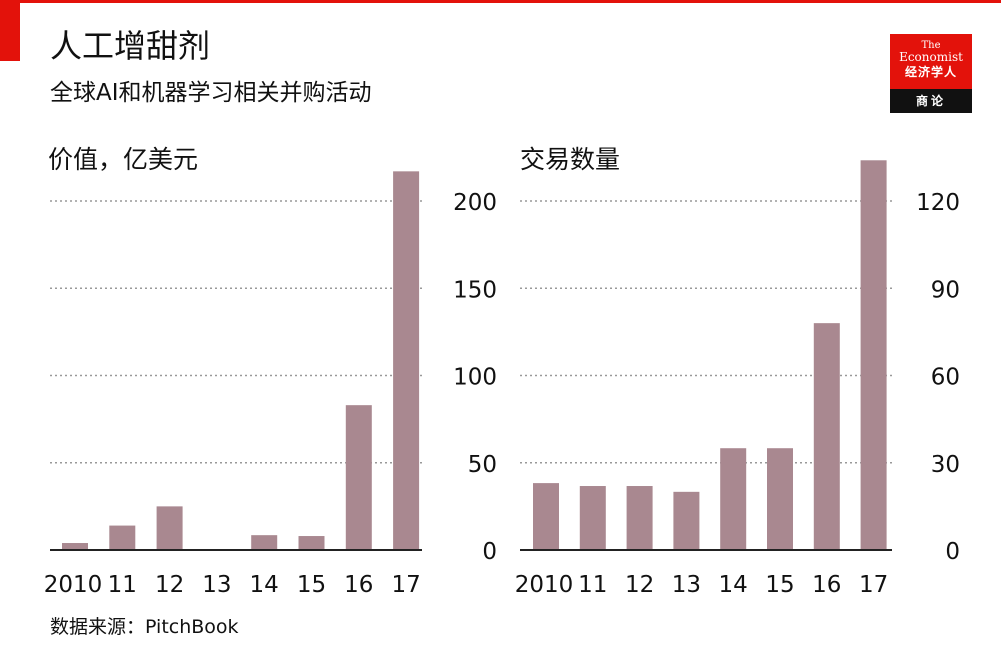 Image resolution: width=1001 pixels, height=646 pixels. I want to click on right-panel-title: 交易数量, so click(570, 159).